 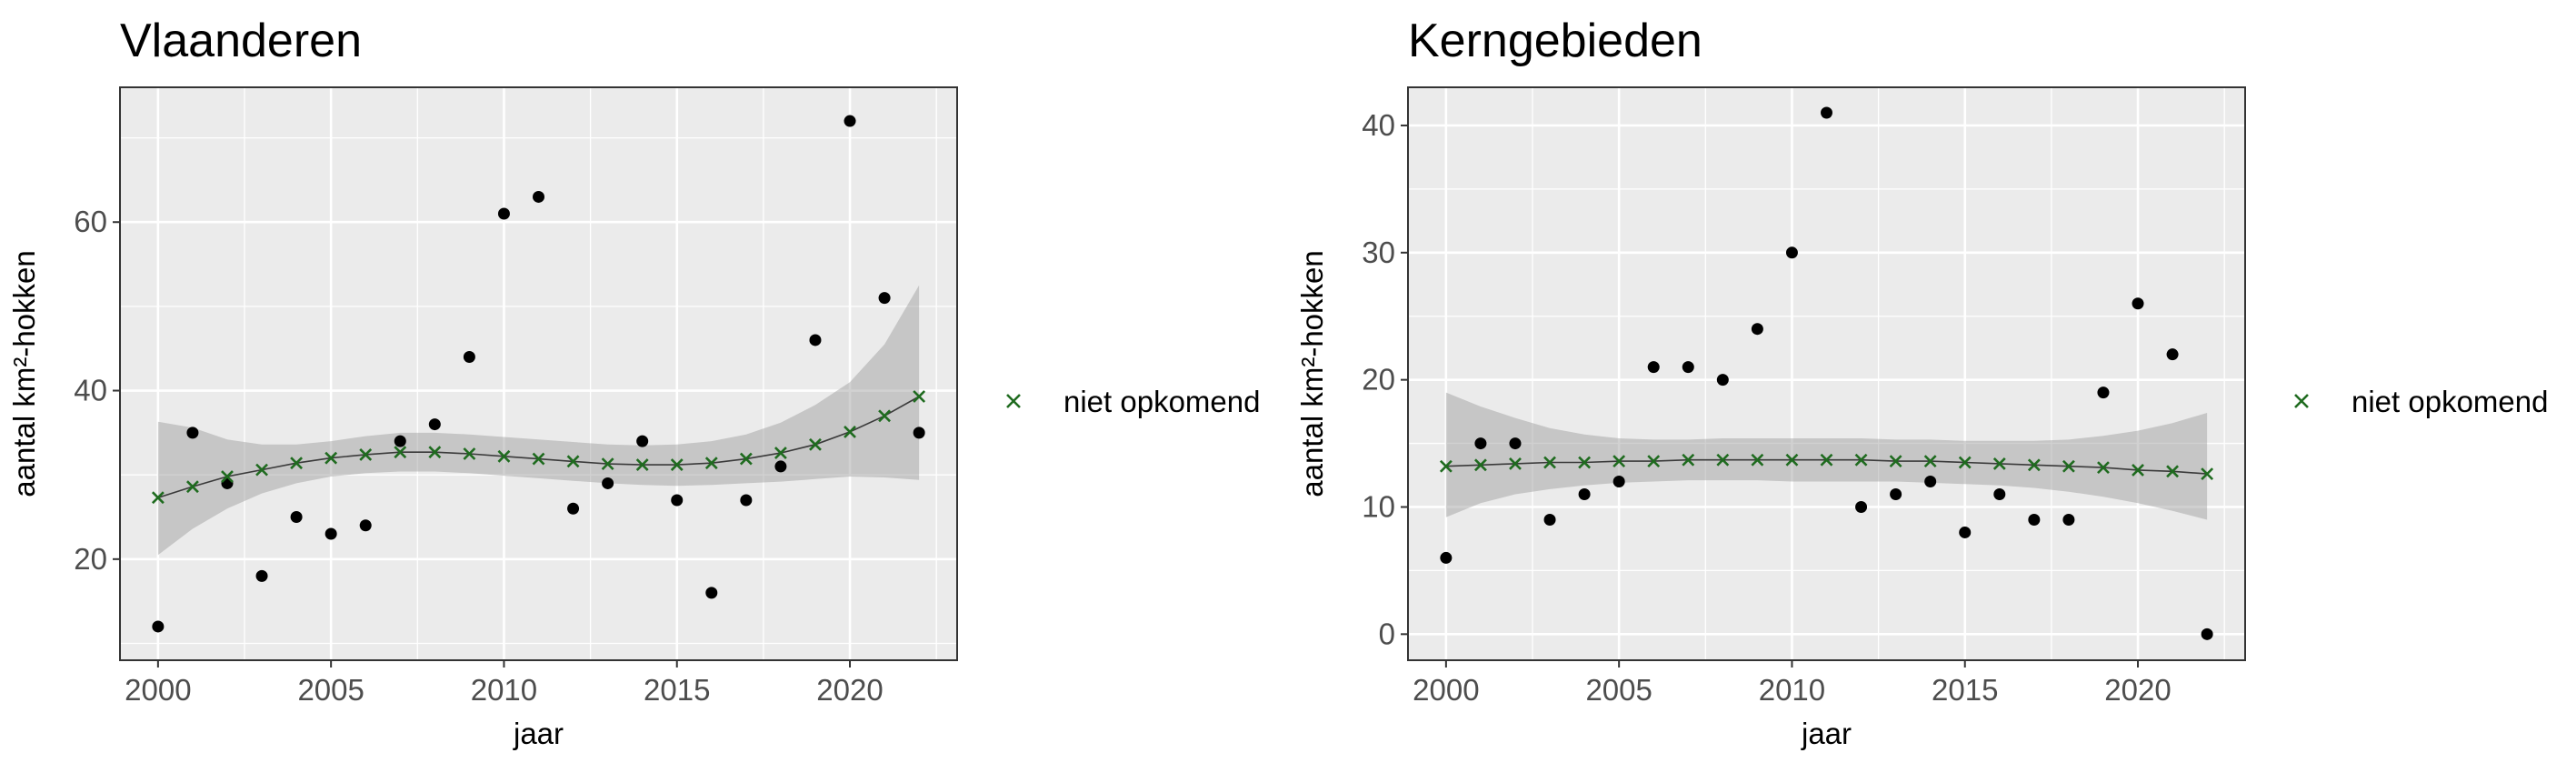 What do you see at coordinates (2301, 401) in the screenshot?
I see `legend-key-cross` at bounding box center [2301, 401].